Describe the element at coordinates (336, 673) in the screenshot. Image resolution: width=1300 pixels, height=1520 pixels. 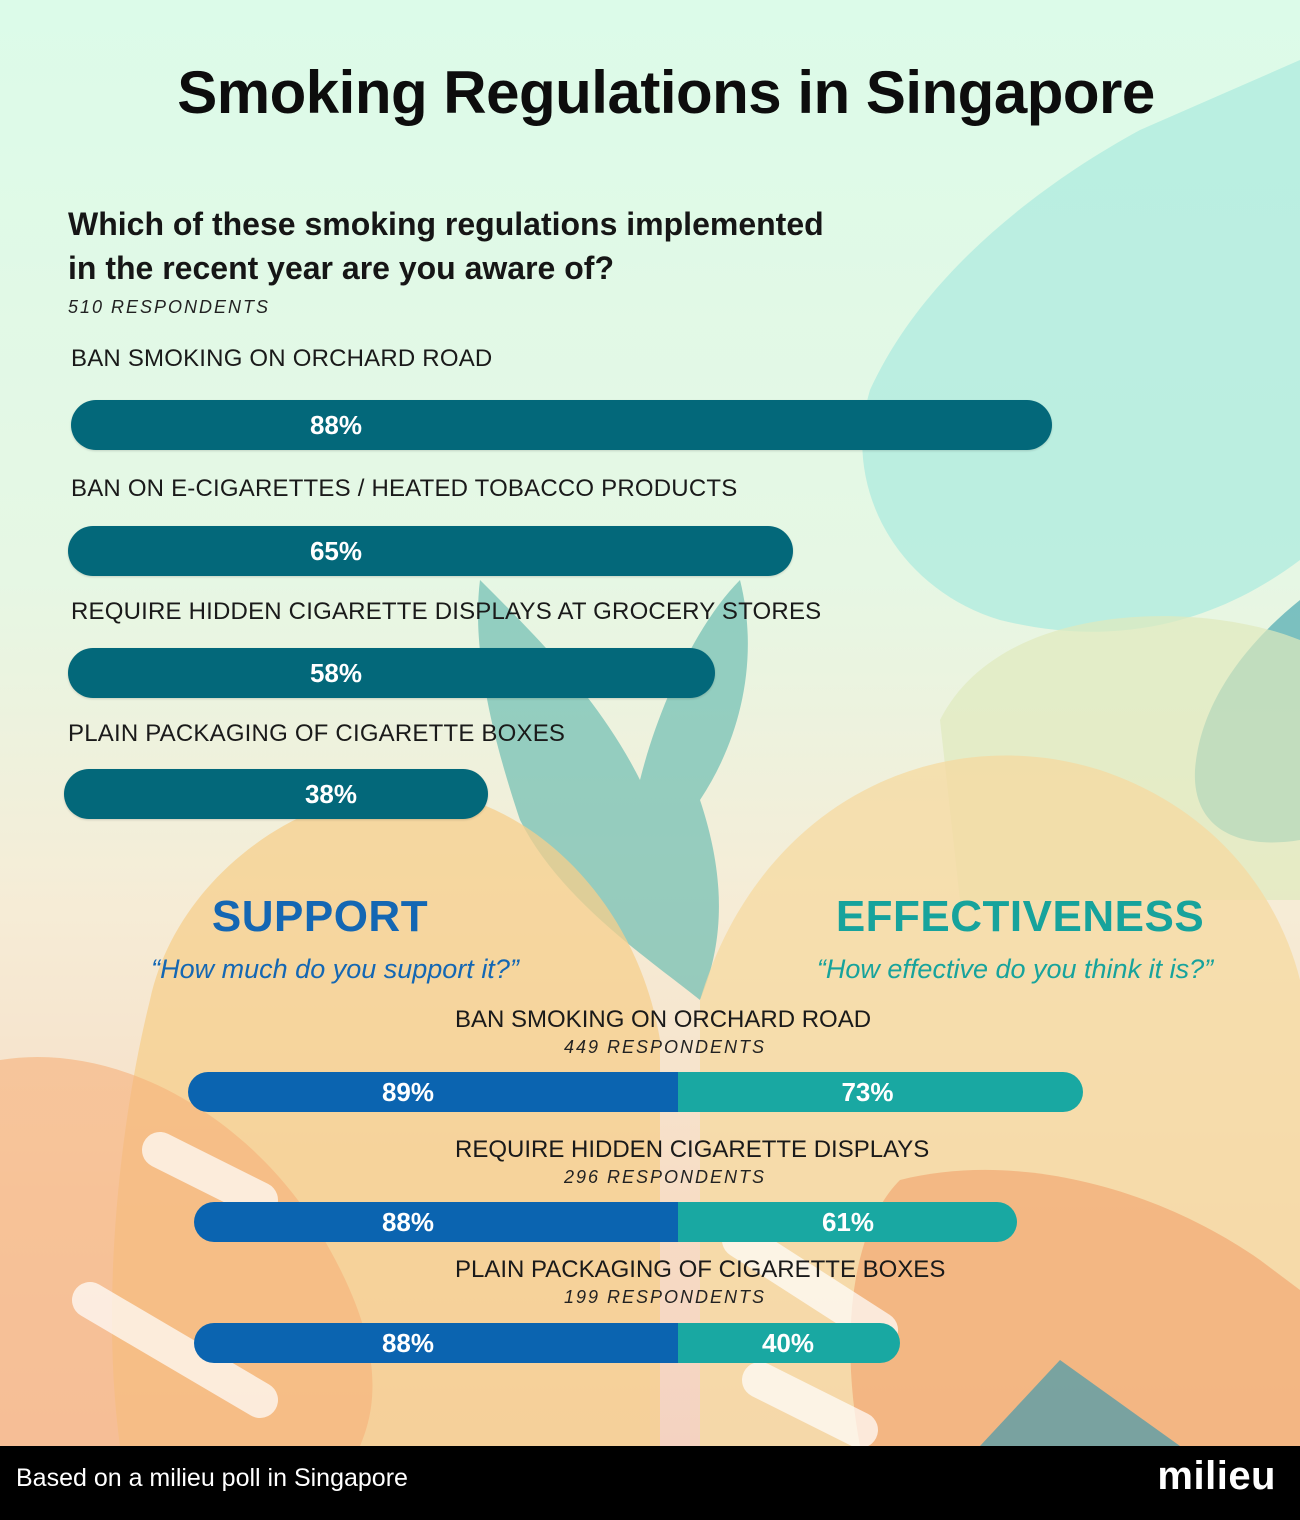
I see `awareness-value-label: 58%` at that location.